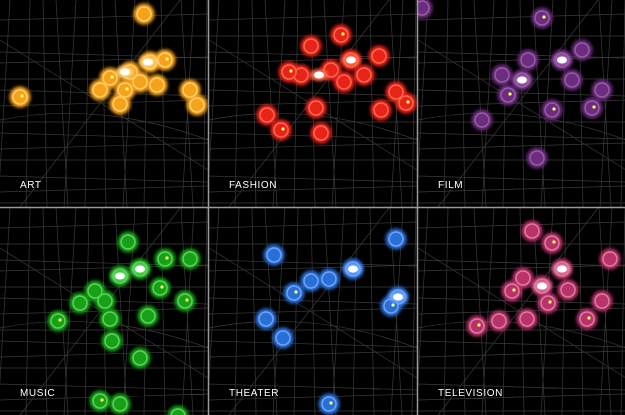  What do you see at coordinates (37, 393) in the screenshot?
I see `panel-label: MUSIC` at bounding box center [37, 393].